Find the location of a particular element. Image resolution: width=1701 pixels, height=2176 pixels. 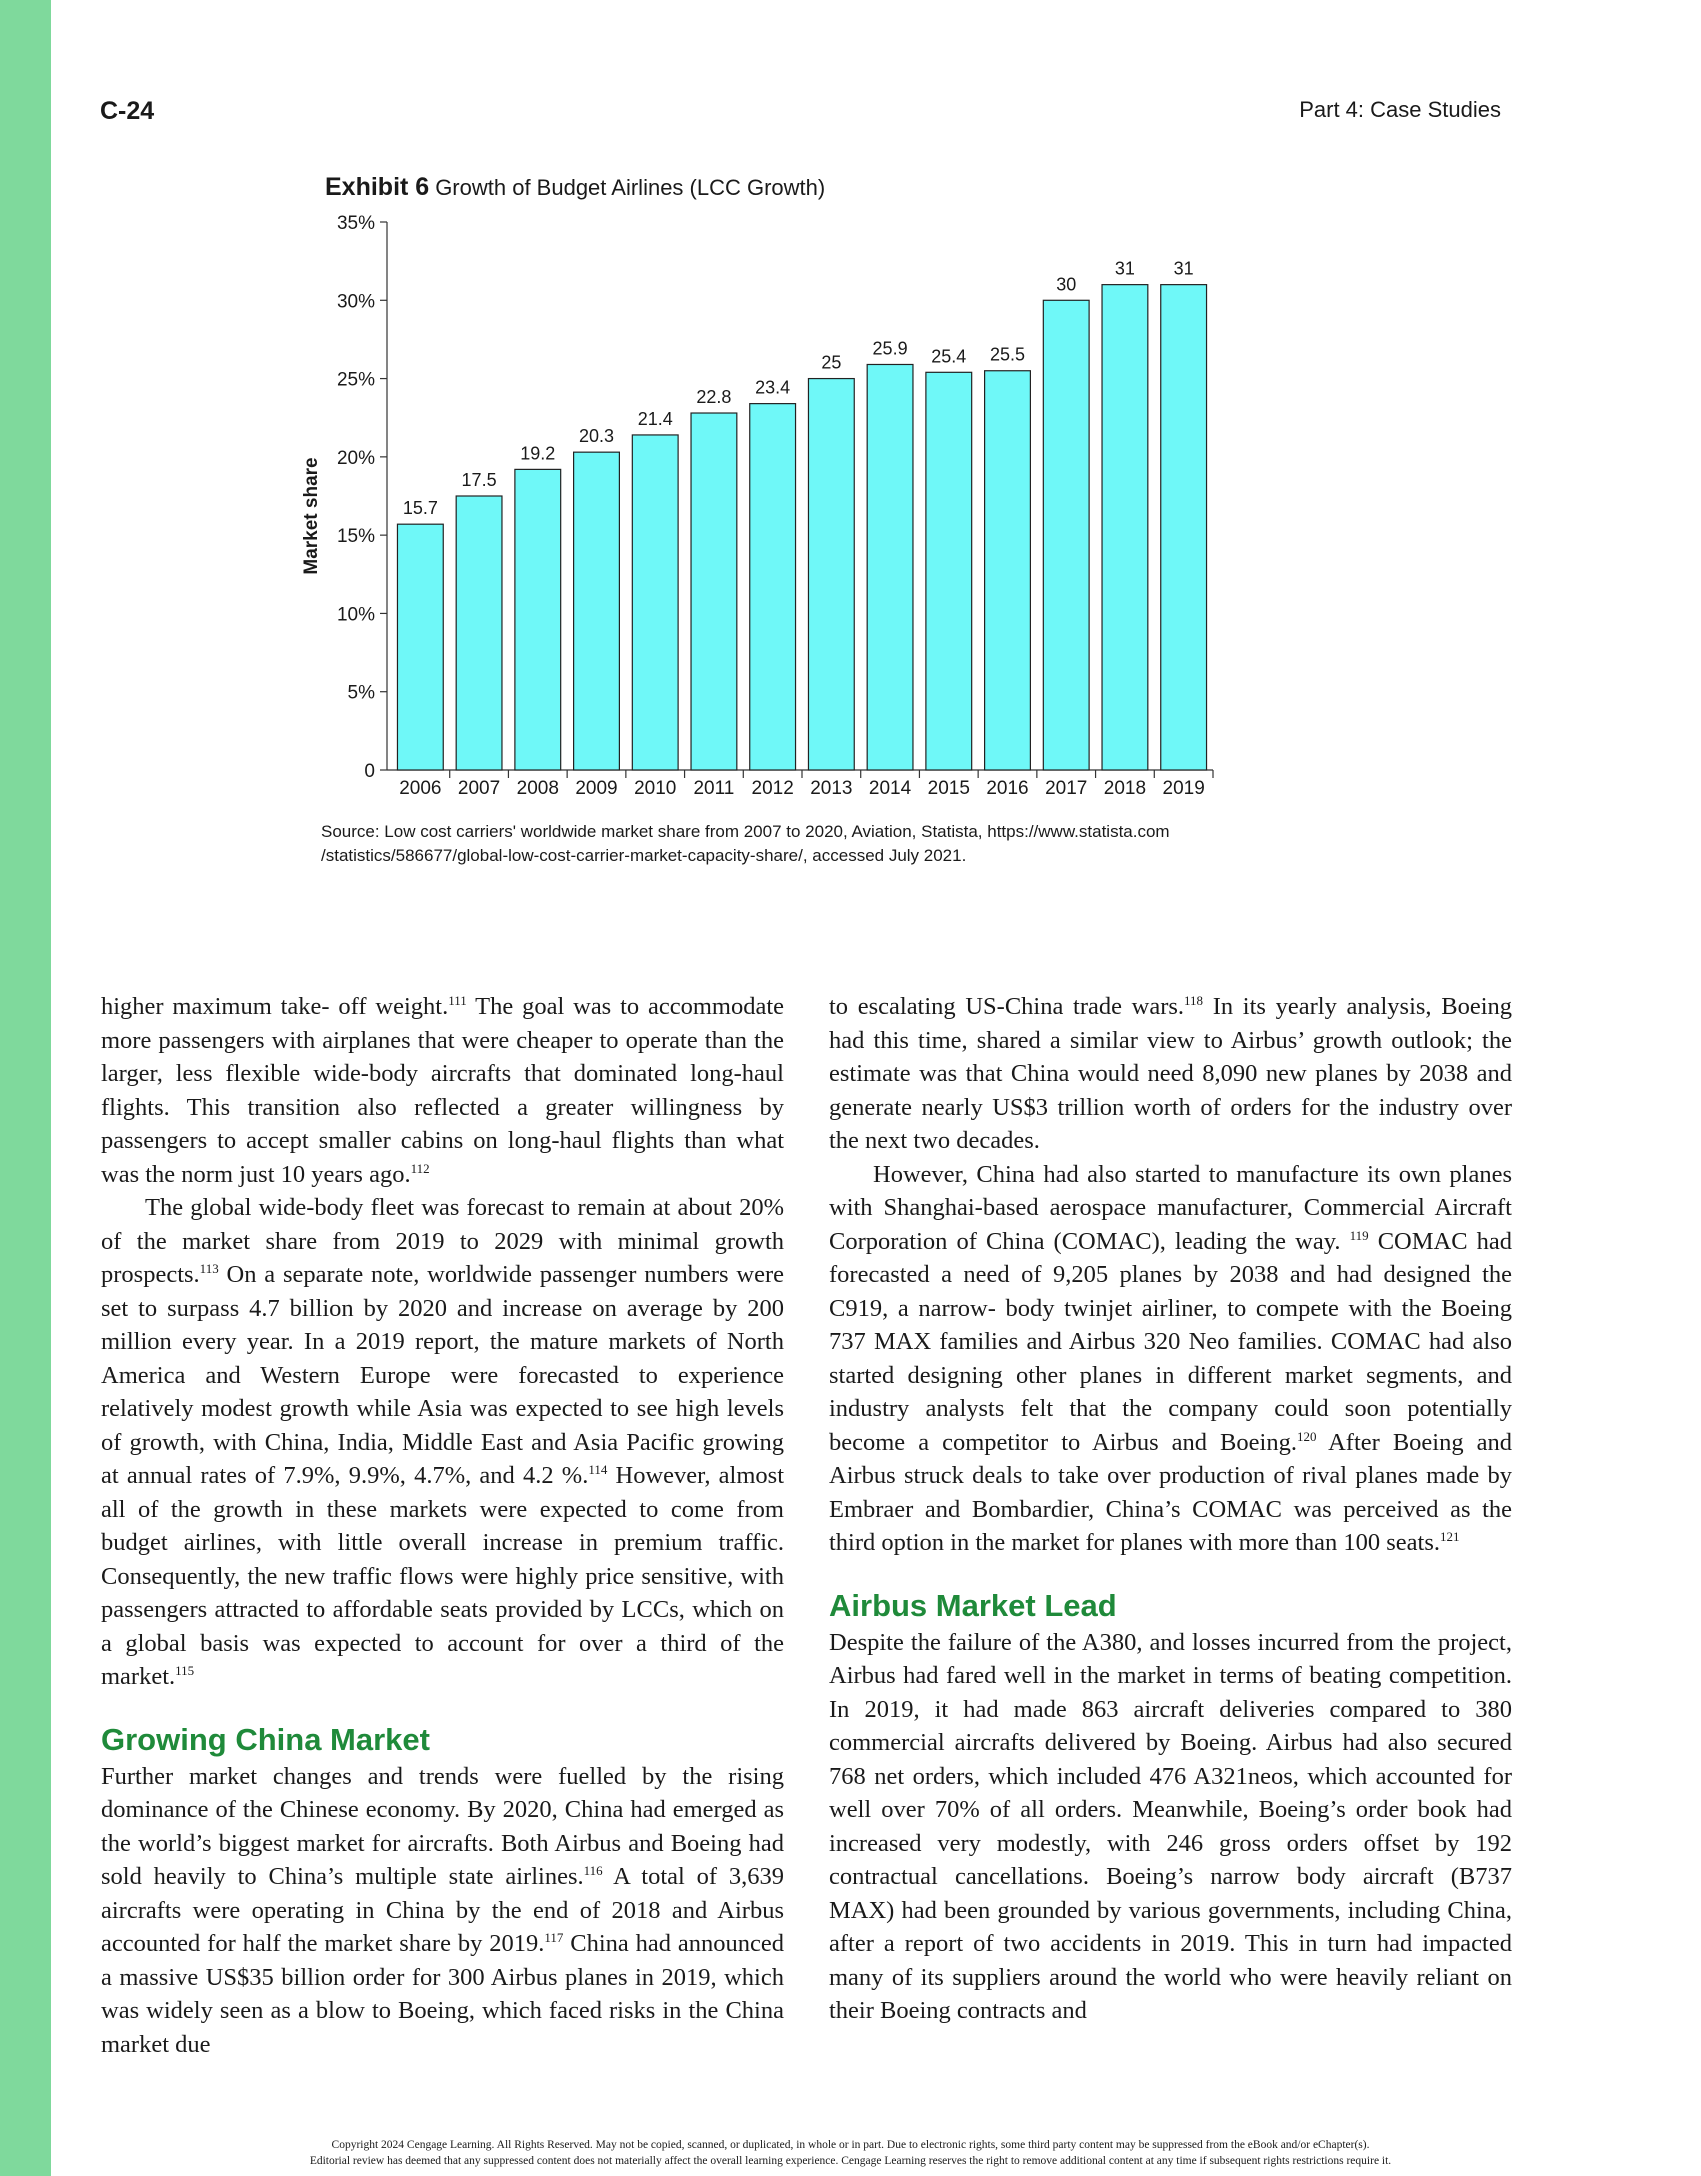

exhibit-caption: Growth of Budget Airlines (LCC Growth) is located at coordinates (630, 187).